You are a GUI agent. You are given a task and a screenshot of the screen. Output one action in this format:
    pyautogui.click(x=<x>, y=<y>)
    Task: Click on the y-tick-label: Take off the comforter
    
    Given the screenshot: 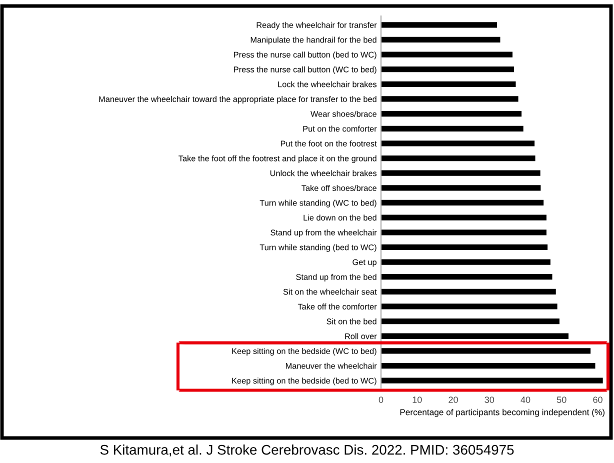 What is the action you would take?
    pyautogui.click(x=337, y=307)
    